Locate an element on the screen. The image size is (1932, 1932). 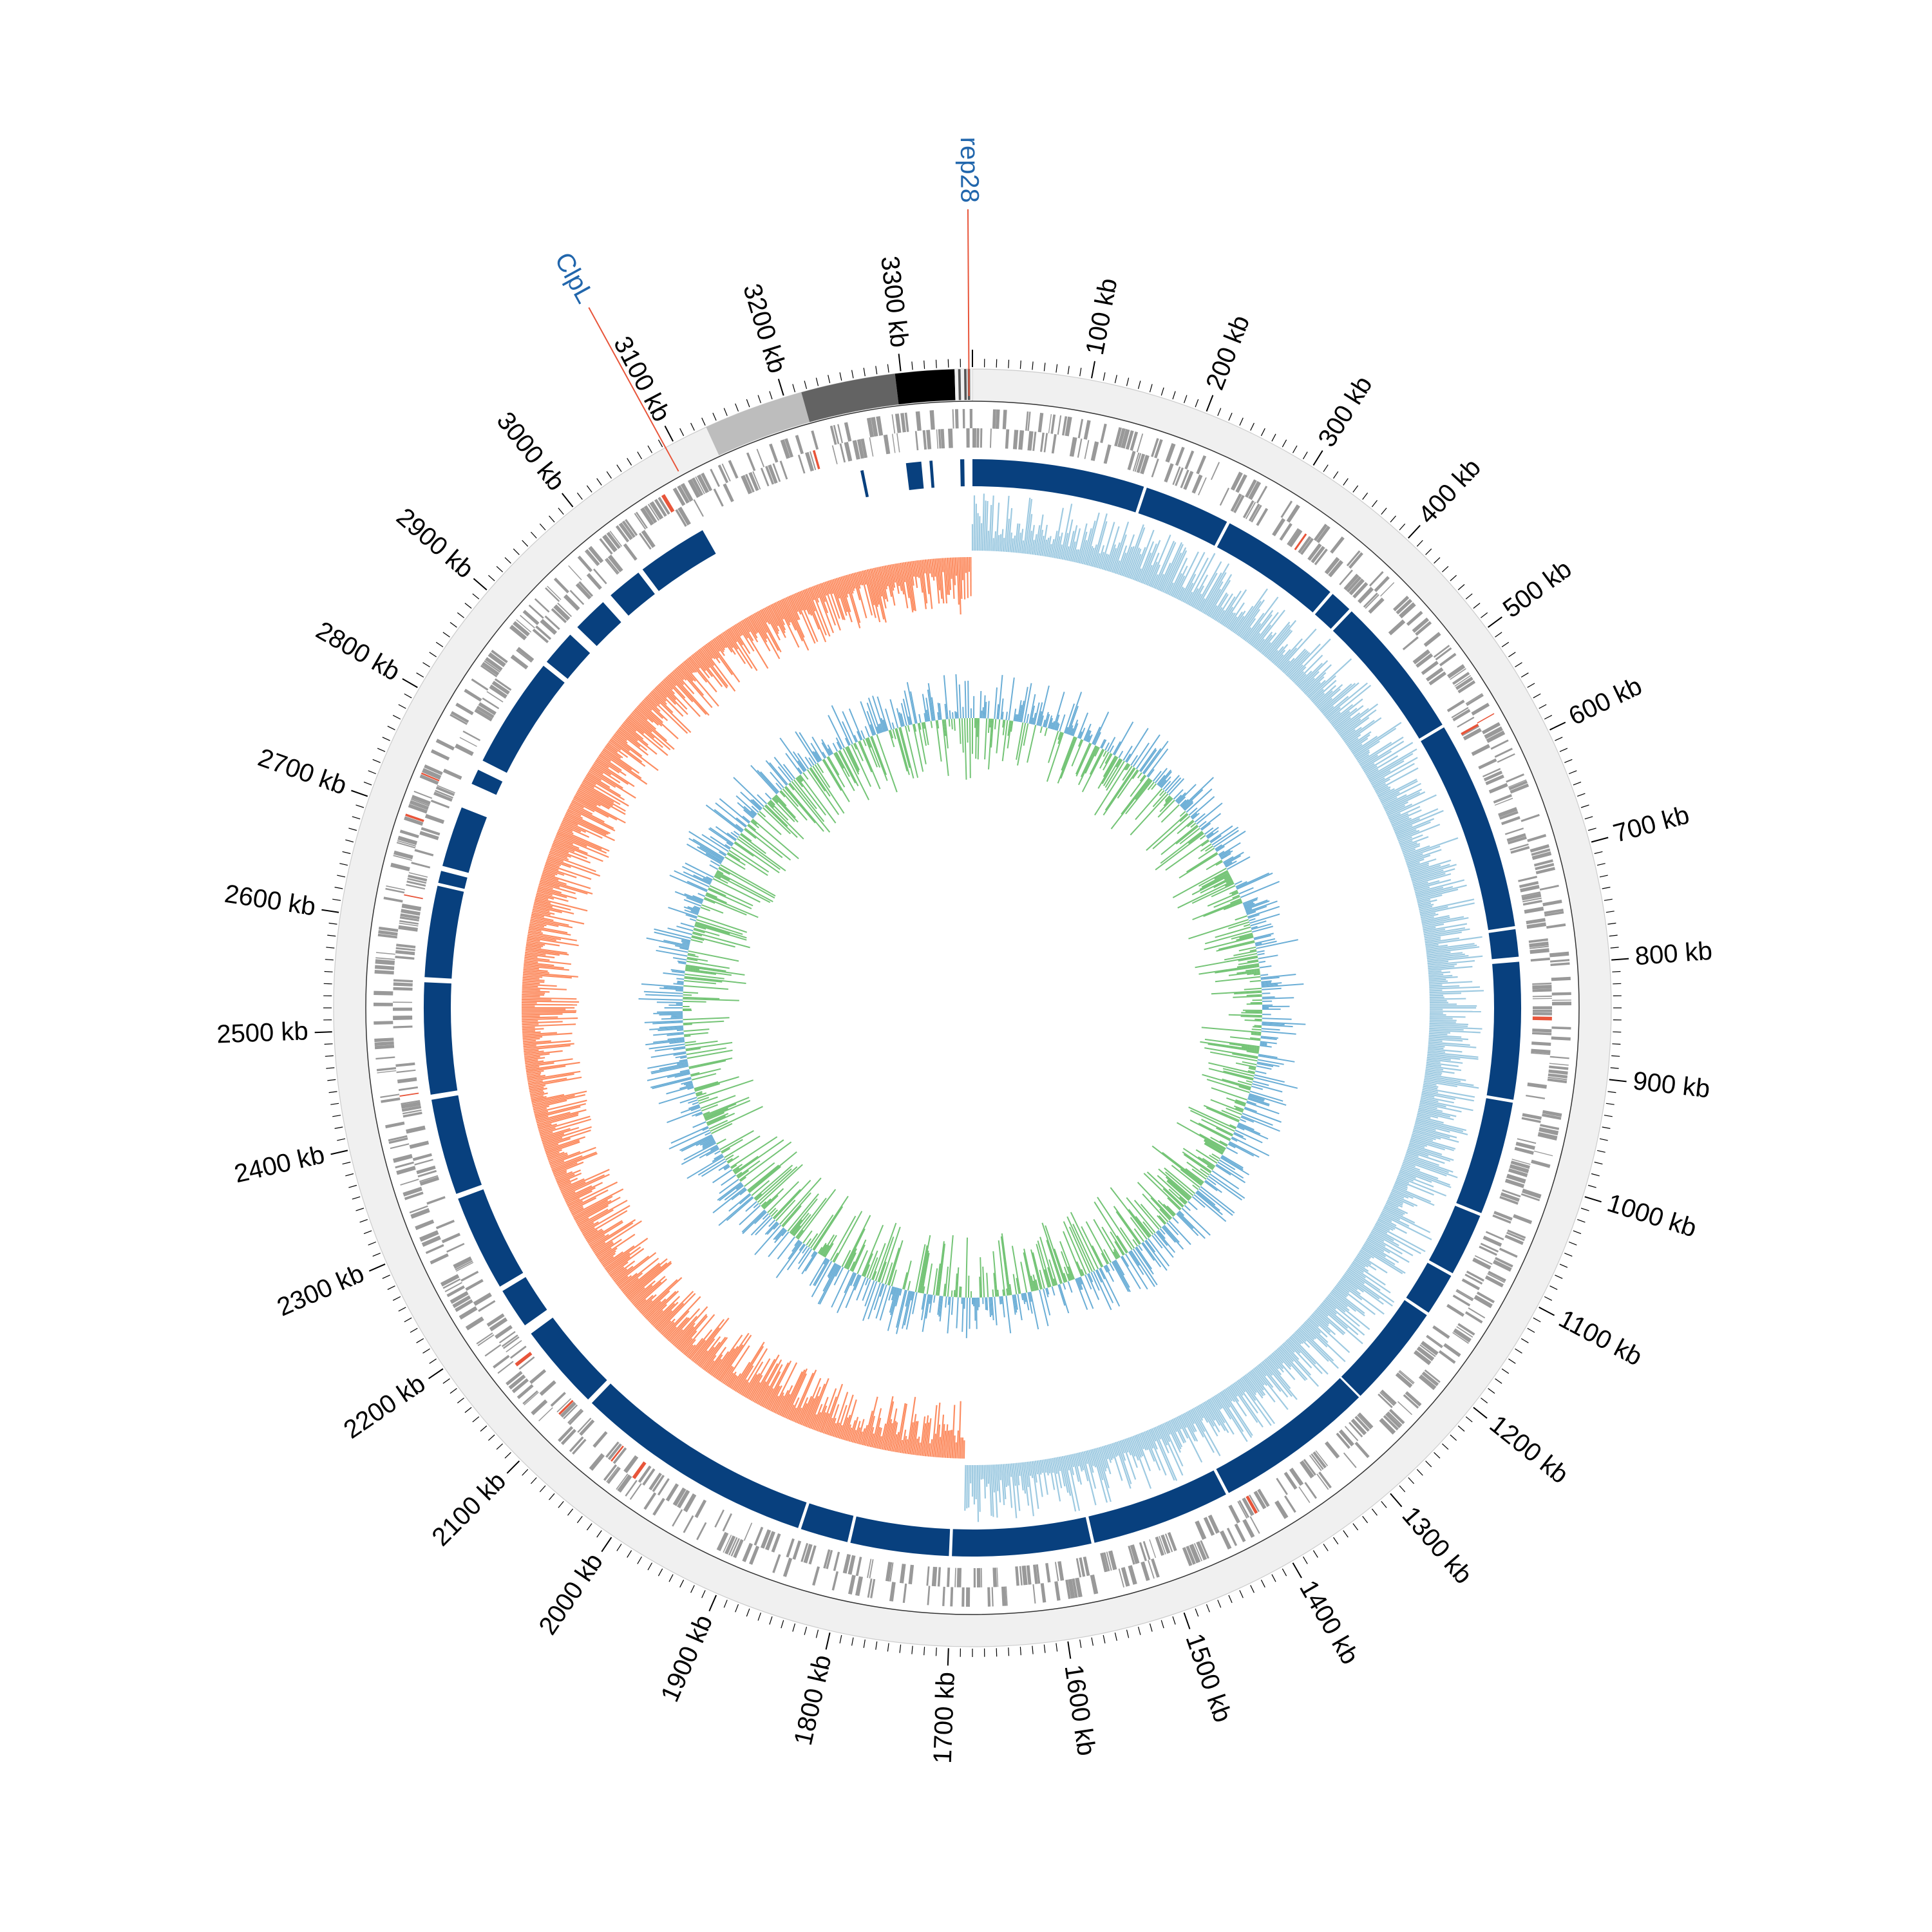
annotation-line is located at coordinates (634, 389).